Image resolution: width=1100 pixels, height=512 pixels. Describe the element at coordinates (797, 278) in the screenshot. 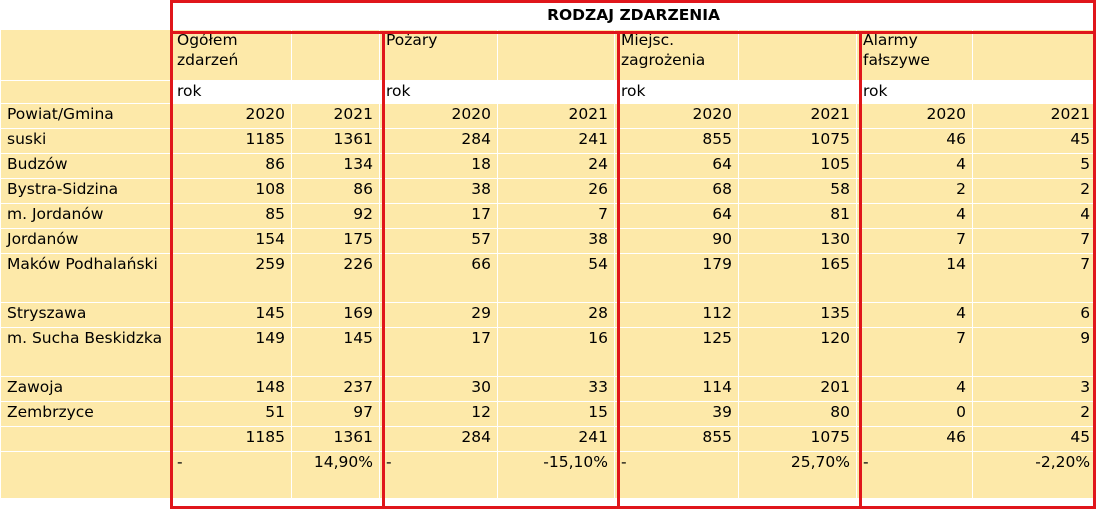

I see `value-cell: 165` at that location.